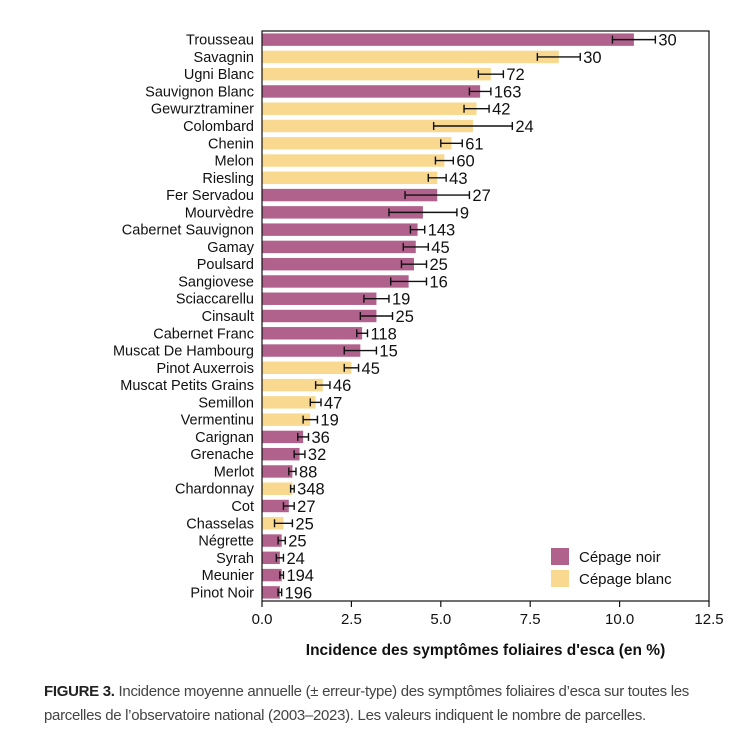  I want to click on category-label: Chenin, so click(231, 144).